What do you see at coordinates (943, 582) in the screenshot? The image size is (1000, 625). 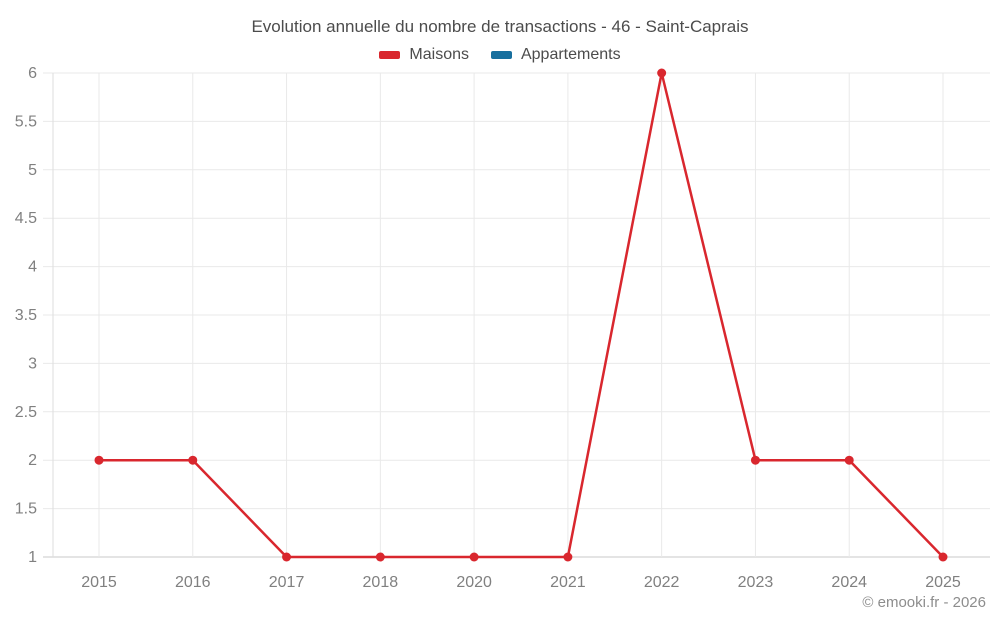 I see `x-tick-label-2025: 2025` at bounding box center [943, 582].